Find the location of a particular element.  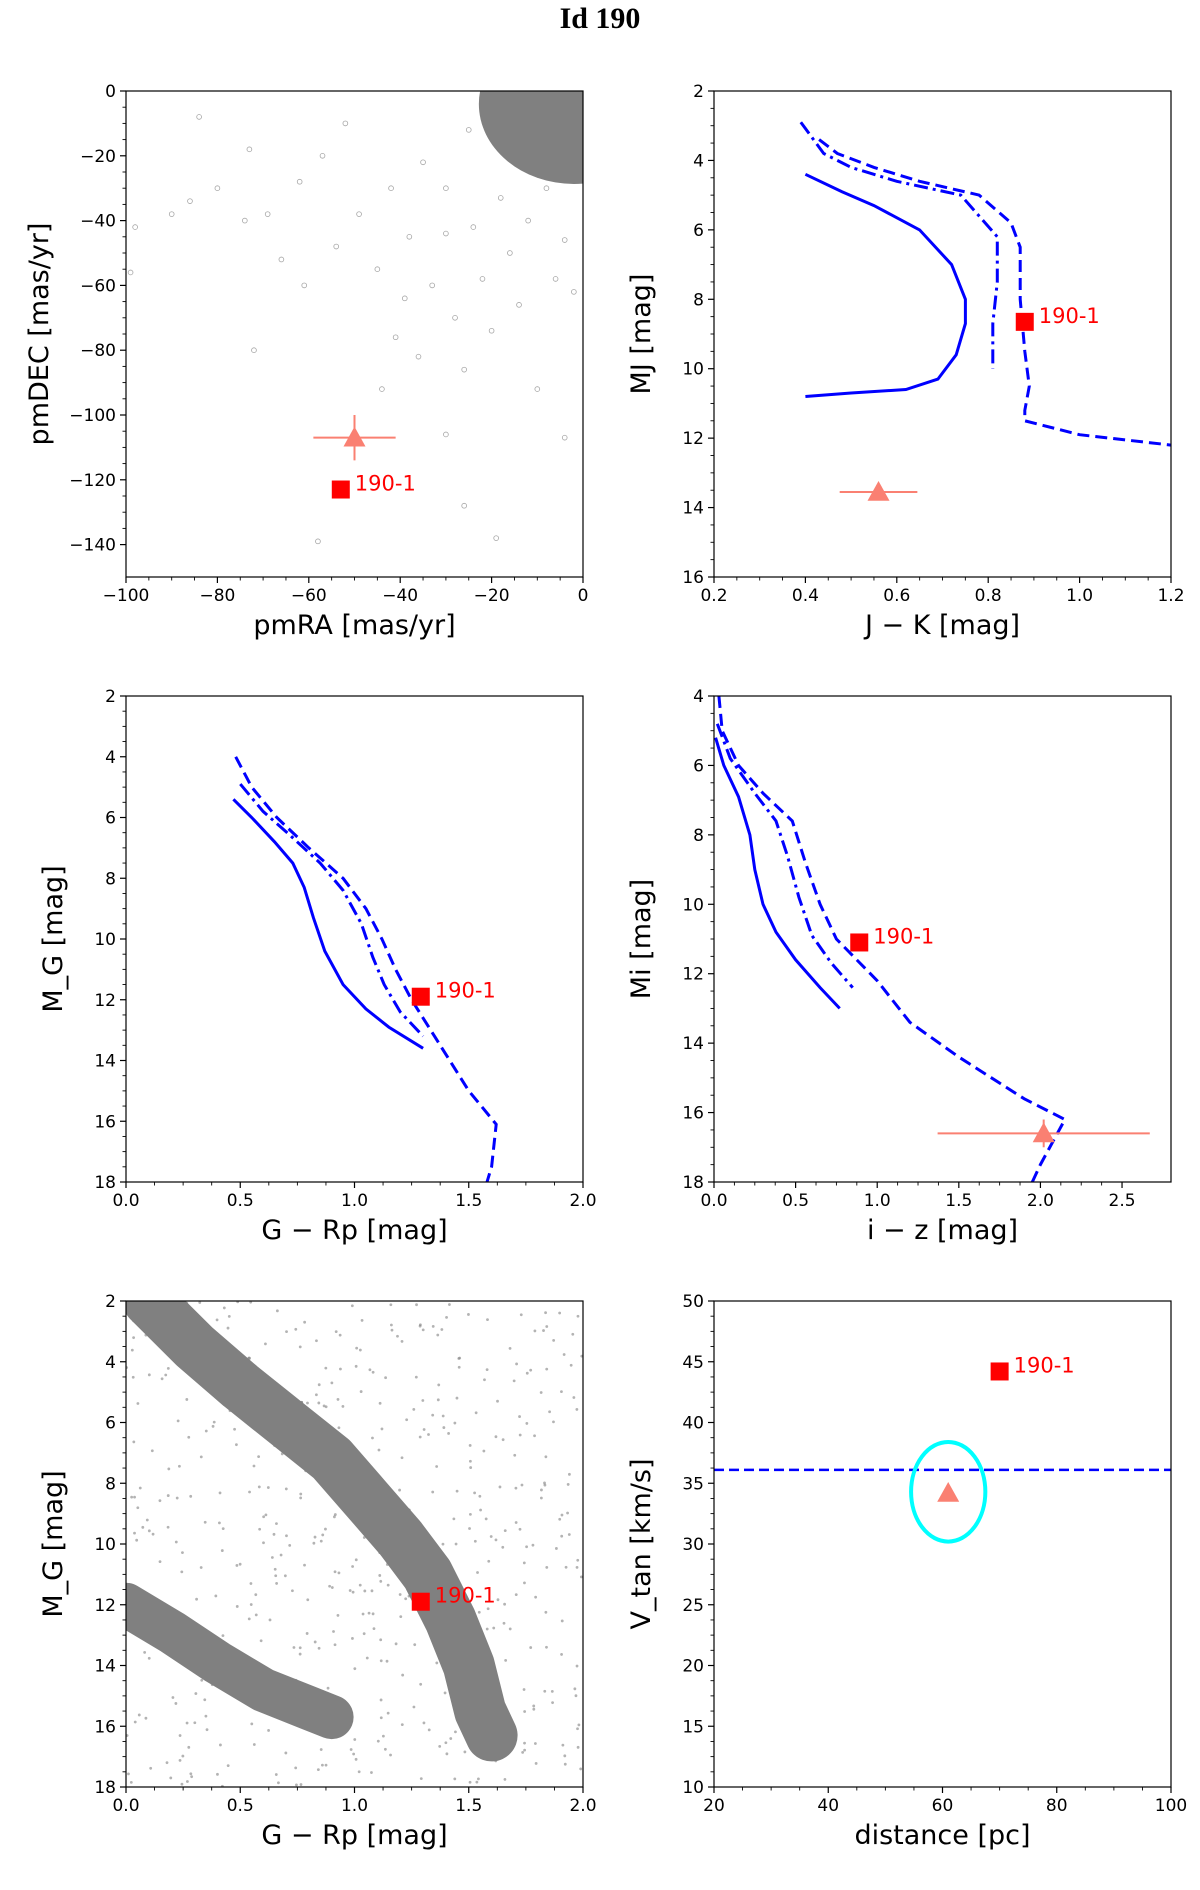

y-tick-label: 4 is located at coordinates (698, 697).